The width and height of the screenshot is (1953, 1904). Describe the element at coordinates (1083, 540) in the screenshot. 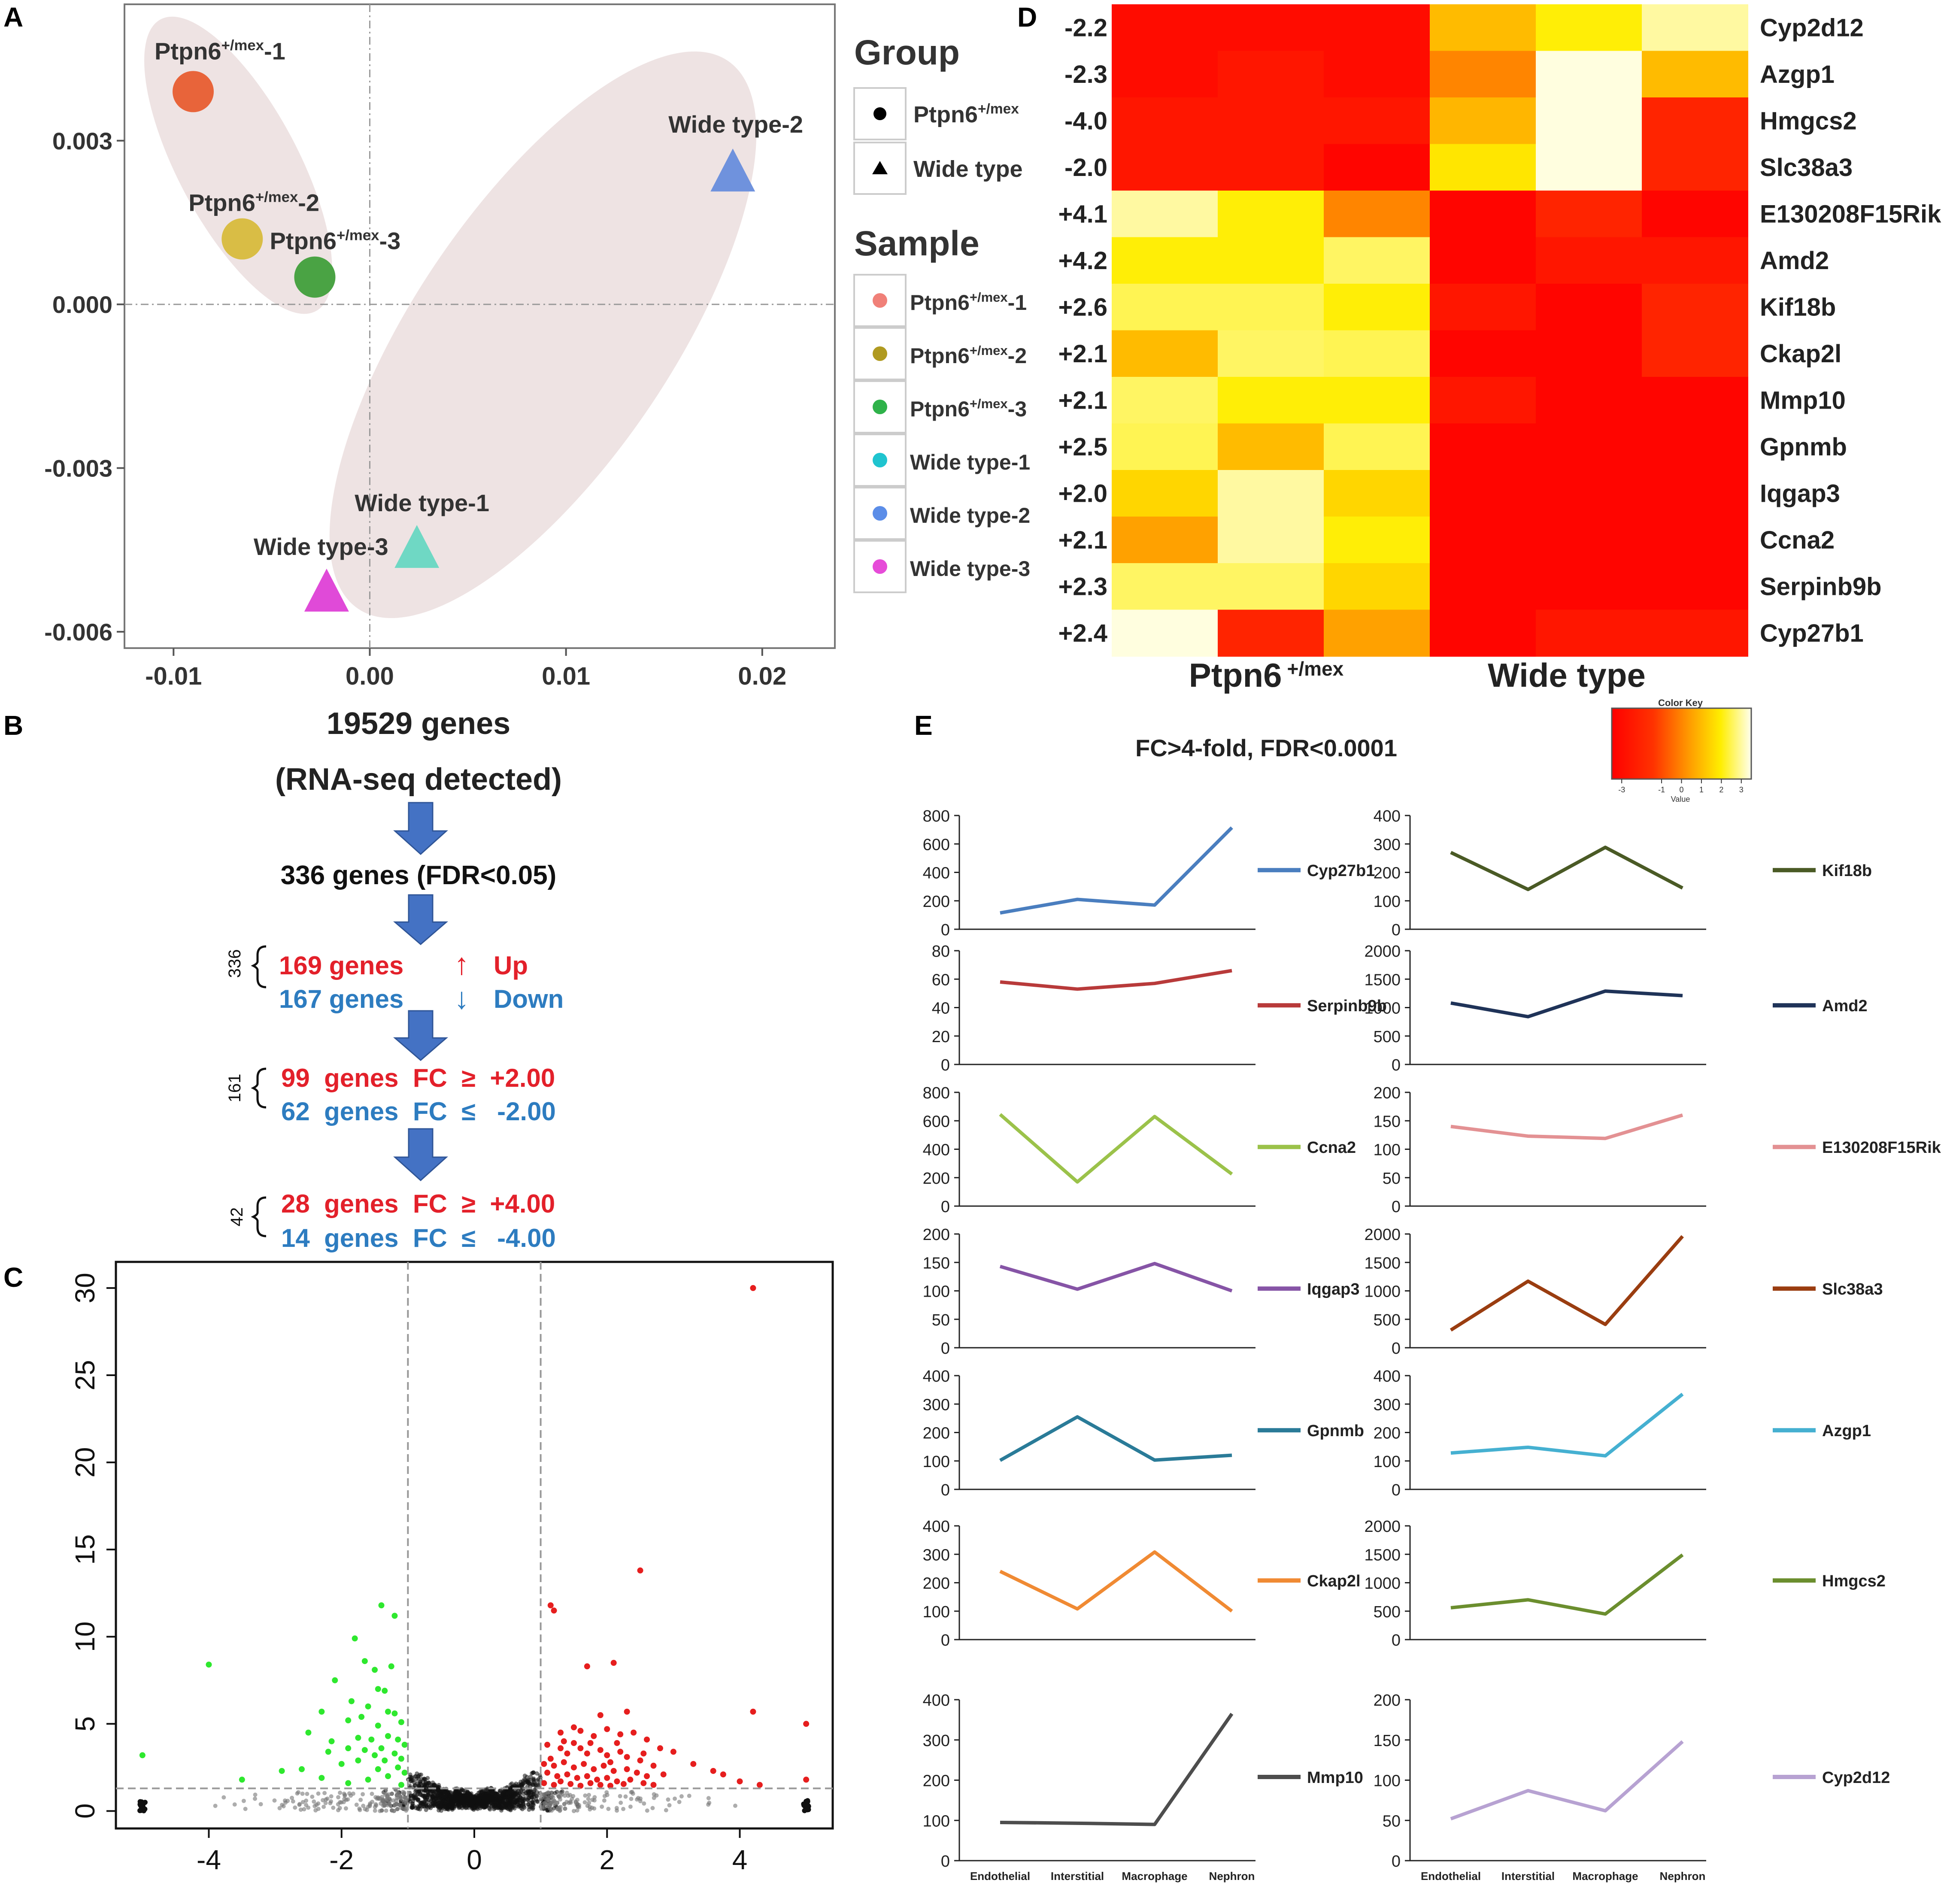

I see `heatmap-fold-change: +2.1` at that location.